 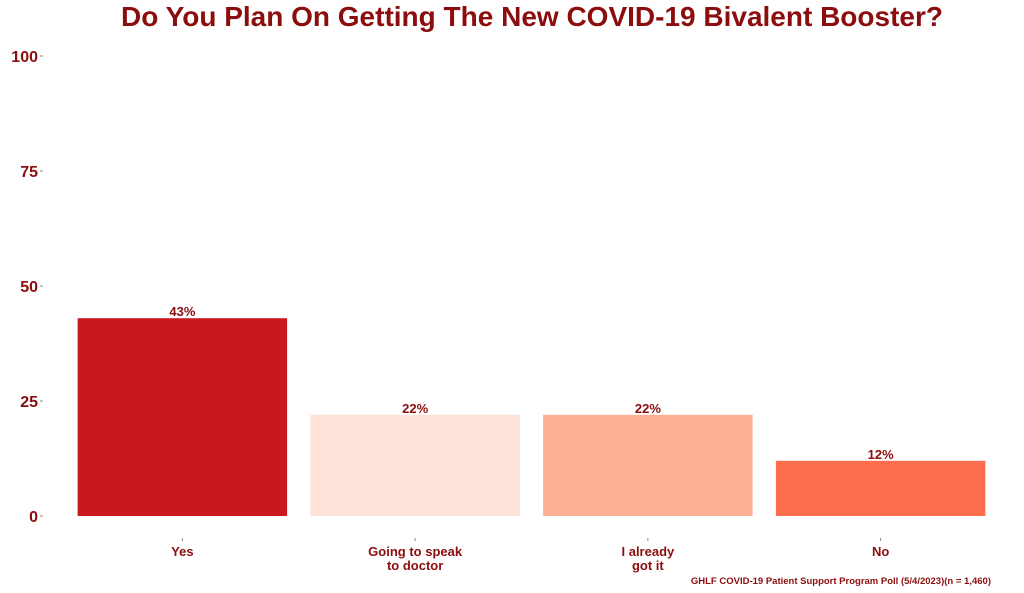 I want to click on y-axis: 0 25 50 75 100, so click(x=27, y=287).